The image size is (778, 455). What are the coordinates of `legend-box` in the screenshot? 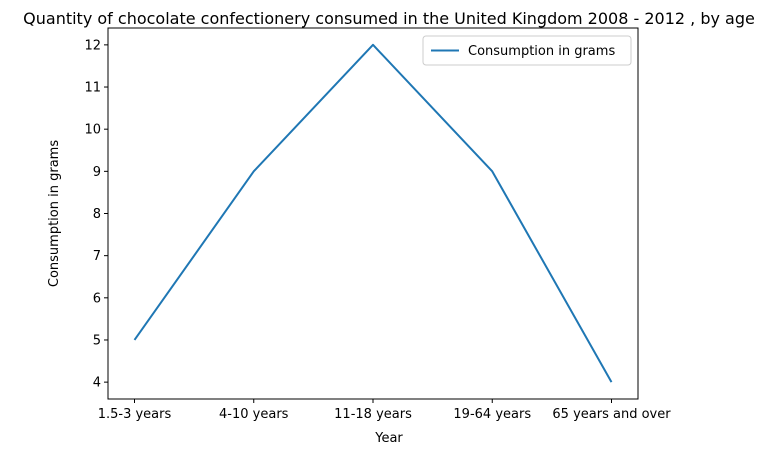 It's located at (527, 50).